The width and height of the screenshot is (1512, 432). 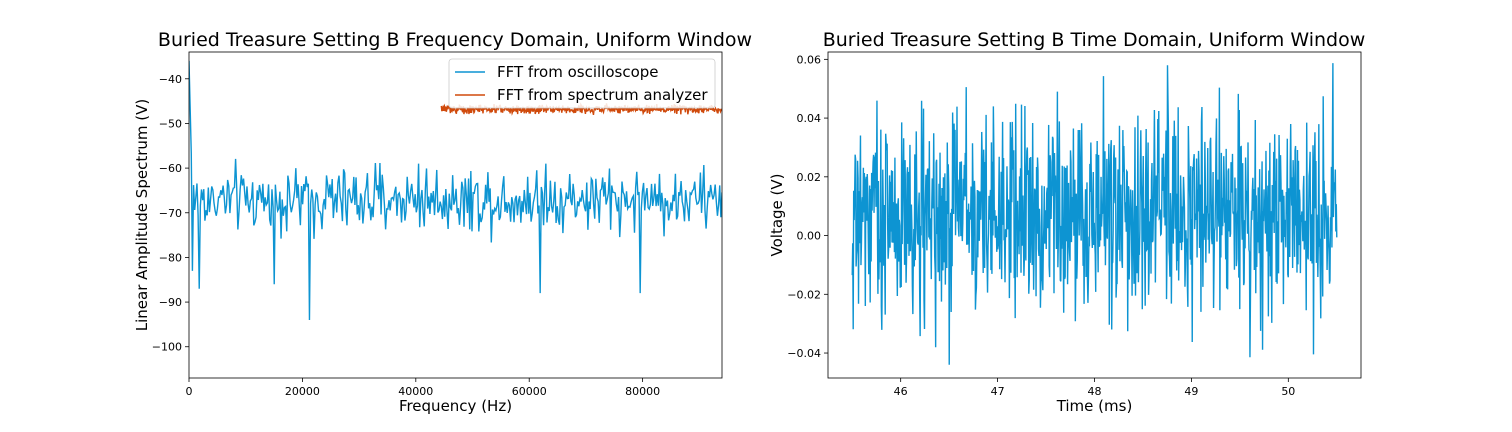 I want to click on y-tick-label: −70, so click(x=170, y=213).